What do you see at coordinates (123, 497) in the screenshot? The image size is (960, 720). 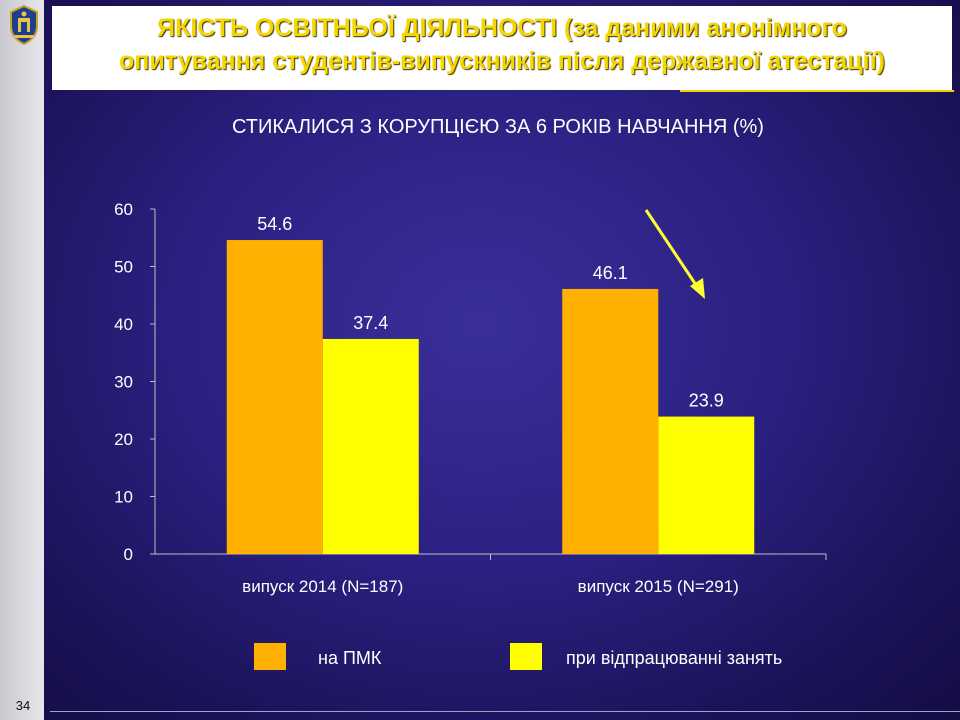 I see `y-tick-label: 10` at bounding box center [123, 497].